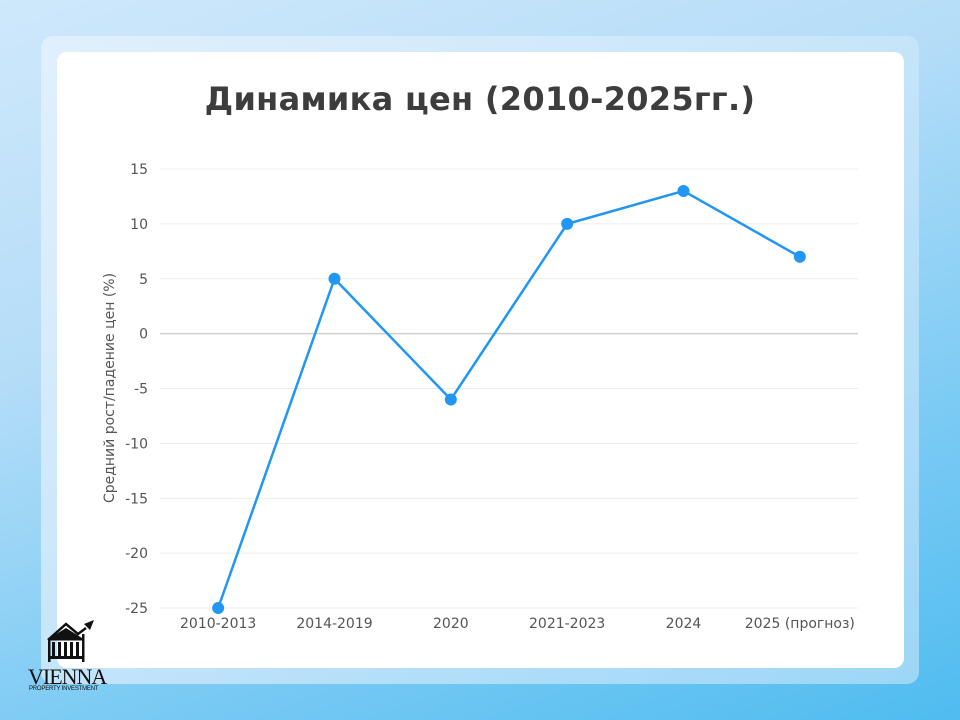 The image size is (960, 720). I want to click on logo-tagline: PROPERTY INVESTMENT, so click(64, 689).